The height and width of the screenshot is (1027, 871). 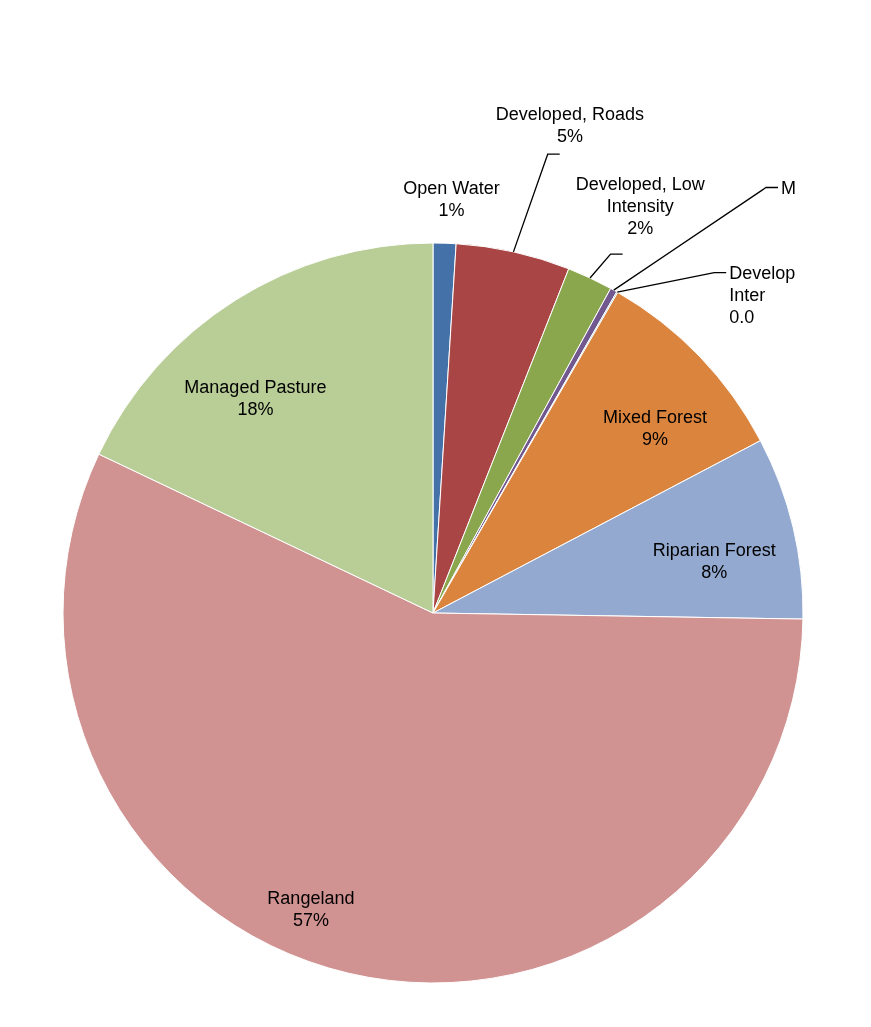 What do you see at coordinates (451, 187) in the screenshot?
I see `slice-label: Open Water` at bounding box center [451, 187].